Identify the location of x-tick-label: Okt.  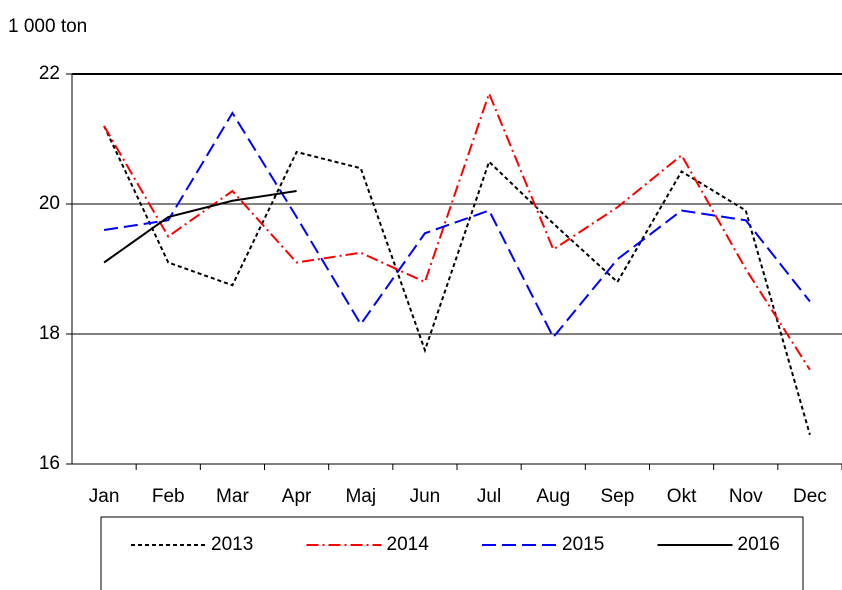
(682, 496).